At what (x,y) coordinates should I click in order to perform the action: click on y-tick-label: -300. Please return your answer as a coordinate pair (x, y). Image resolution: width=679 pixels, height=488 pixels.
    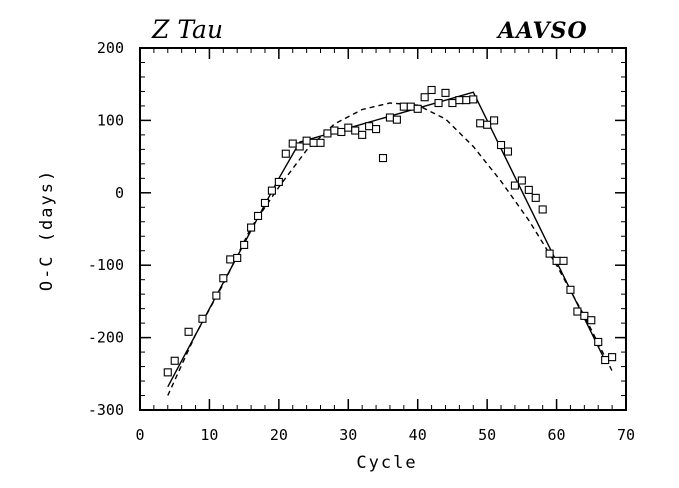
    Looking at the image, I should click on (106, 410).